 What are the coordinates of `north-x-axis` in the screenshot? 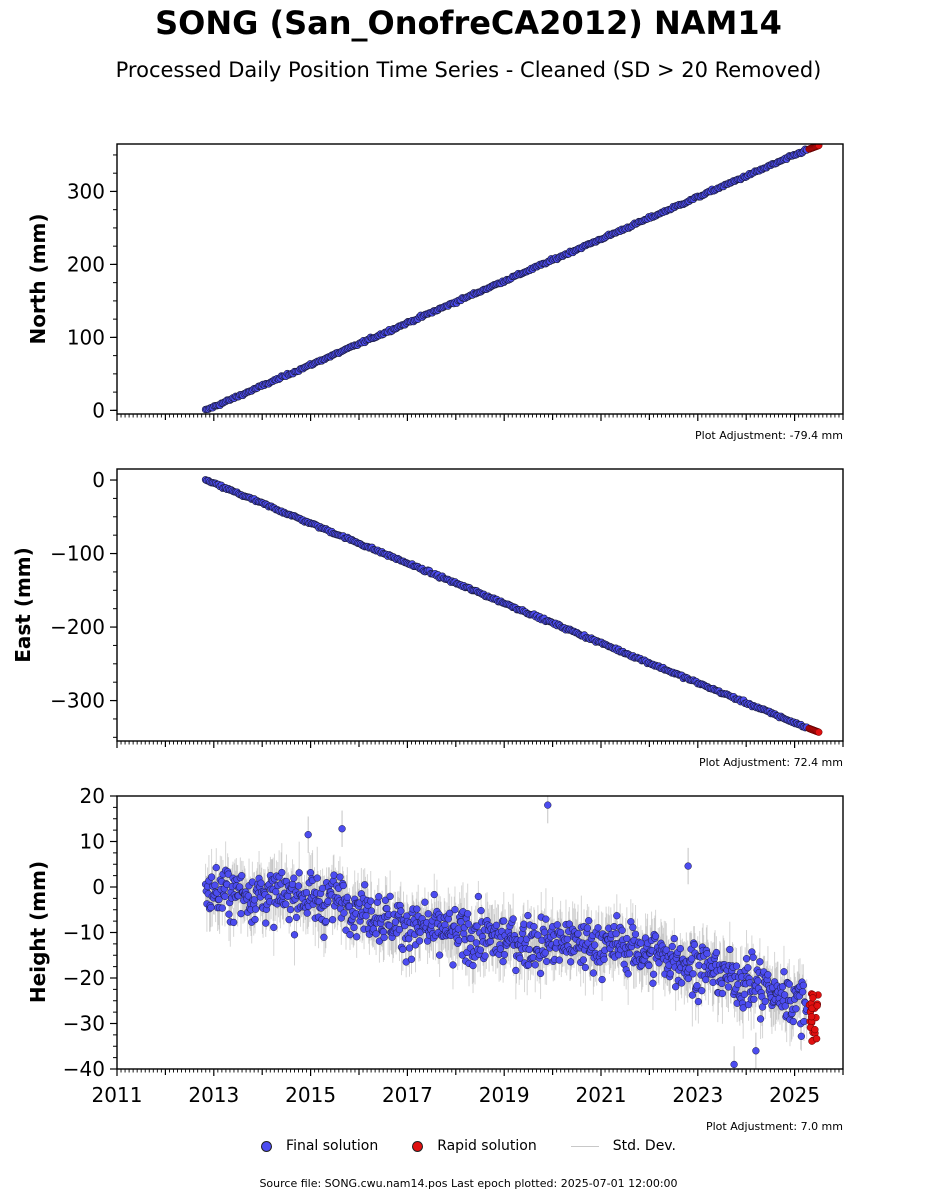 It's located at (480, 417).